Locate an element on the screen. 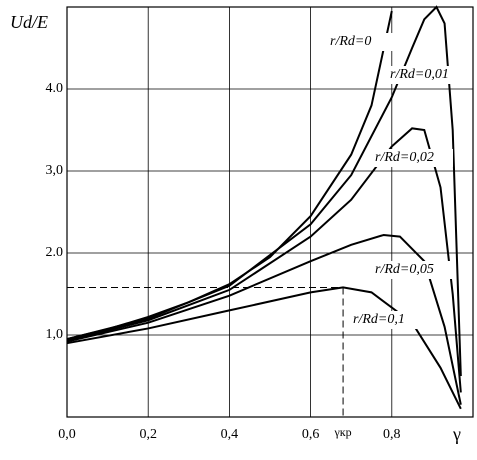  y-tick-label: 1,0 is located at coordinates (55, 334).